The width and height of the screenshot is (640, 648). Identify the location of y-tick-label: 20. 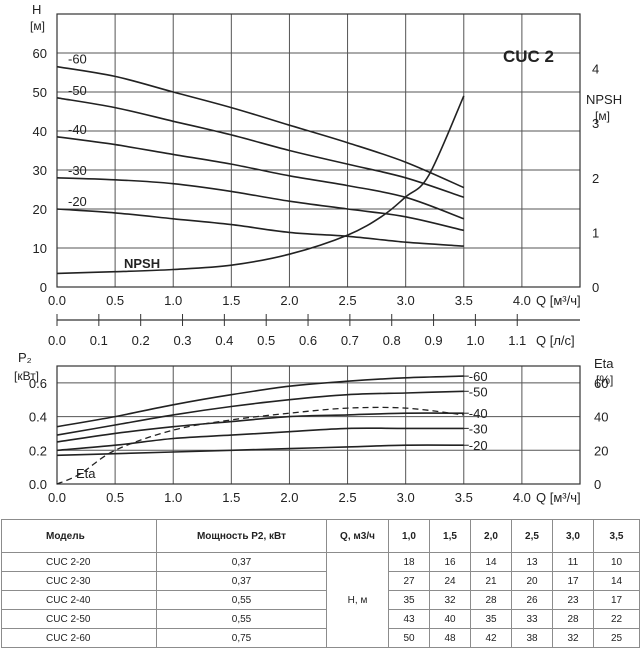
(40, 209).